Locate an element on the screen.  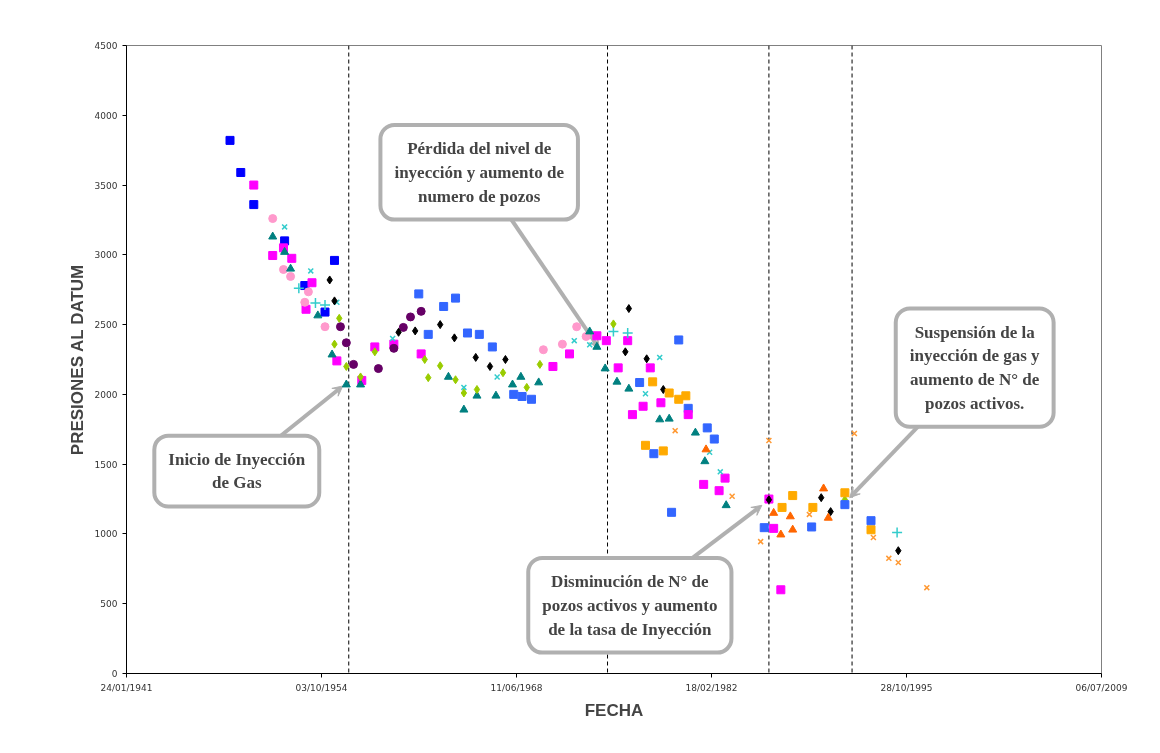
y-tick-label: 3000 is located at coordinates (106, 255).